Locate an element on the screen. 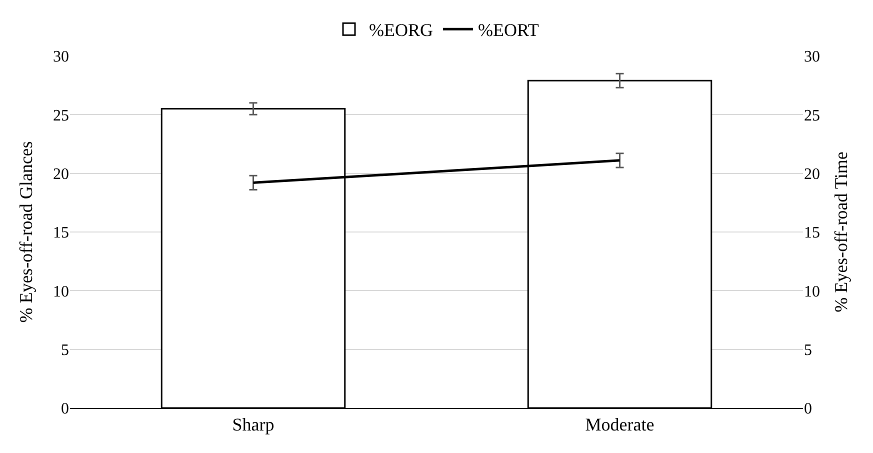 This screenshot has height=453, width=873. y-tick-label: 10 is located at coordinates (61, 291).